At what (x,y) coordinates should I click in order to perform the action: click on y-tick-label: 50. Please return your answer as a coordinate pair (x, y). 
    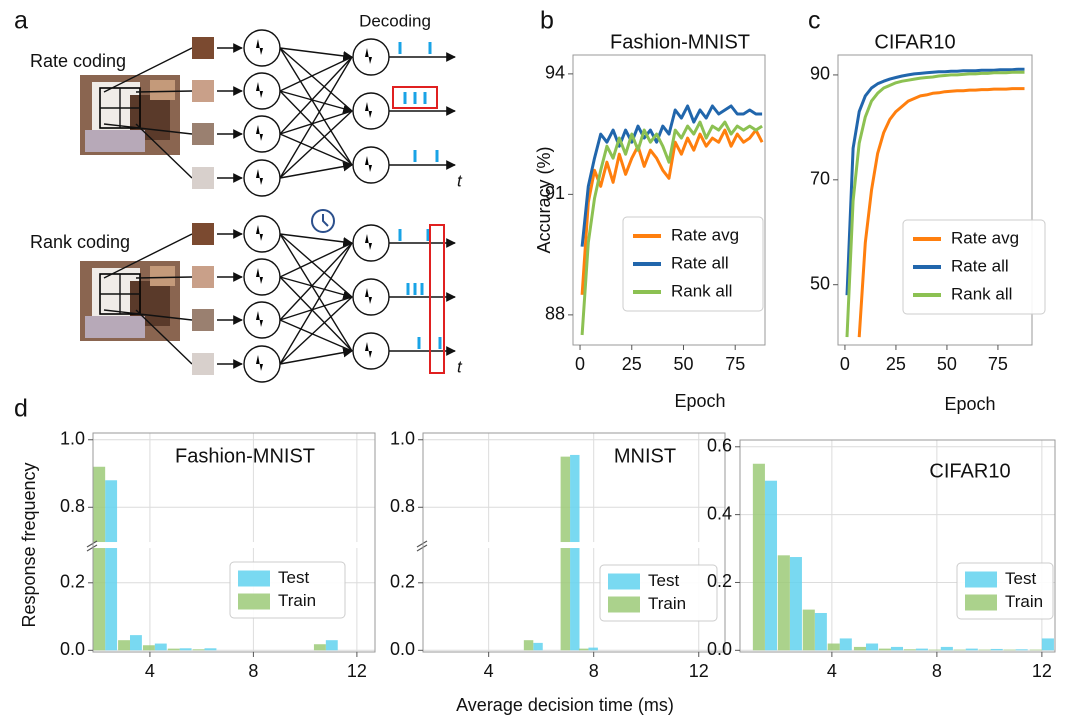
    Looking at the image, I should click on (820, 283).